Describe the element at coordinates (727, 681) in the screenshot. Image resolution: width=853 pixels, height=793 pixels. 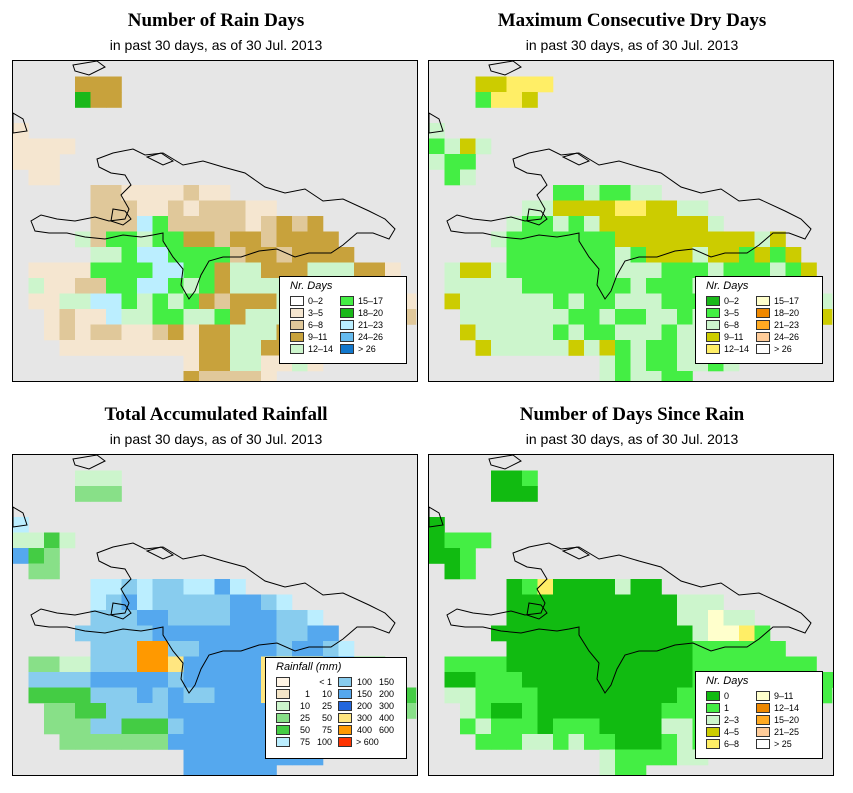
I see `legend-title: Nr. Days` at that location.